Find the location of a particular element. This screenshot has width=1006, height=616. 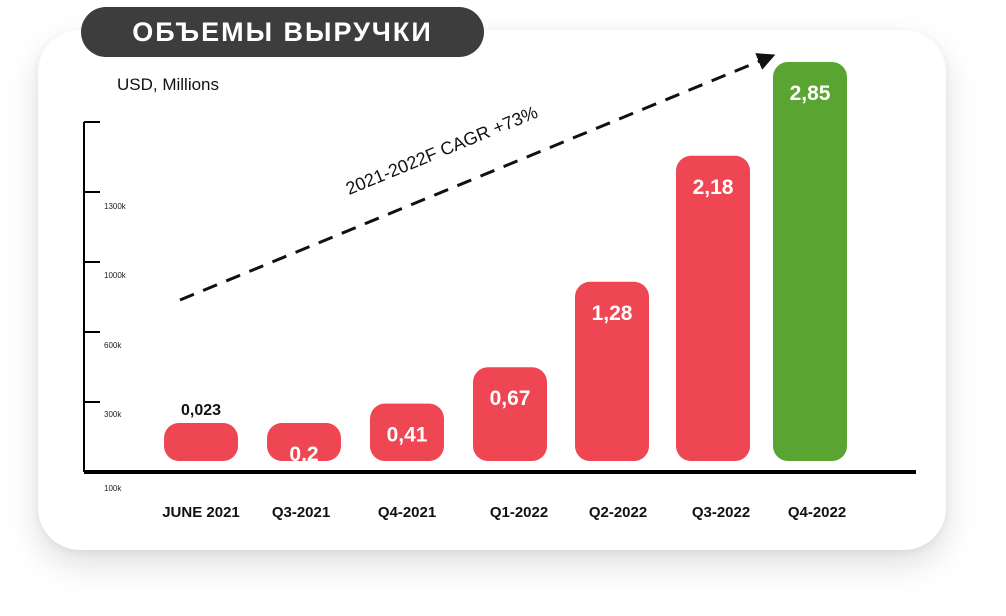

bar-value-label: 2,85 is located at coordinates (810, 93).